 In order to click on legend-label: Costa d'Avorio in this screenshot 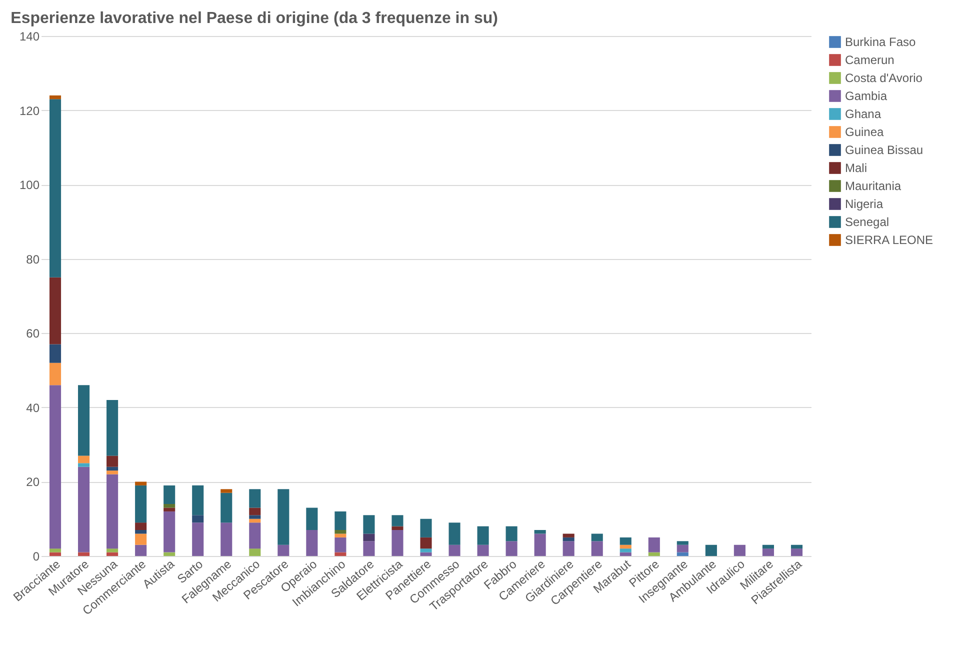, I will do `click(884, 78)`.